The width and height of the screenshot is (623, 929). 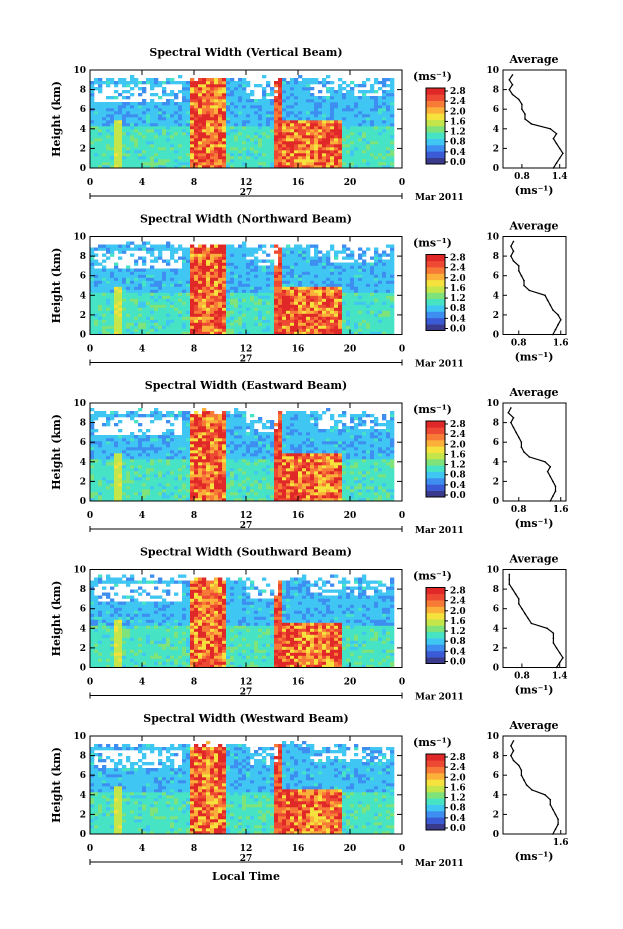 I want to click on avg-x-axis-label: (ms⁻¹), so click(x=534, y=190).